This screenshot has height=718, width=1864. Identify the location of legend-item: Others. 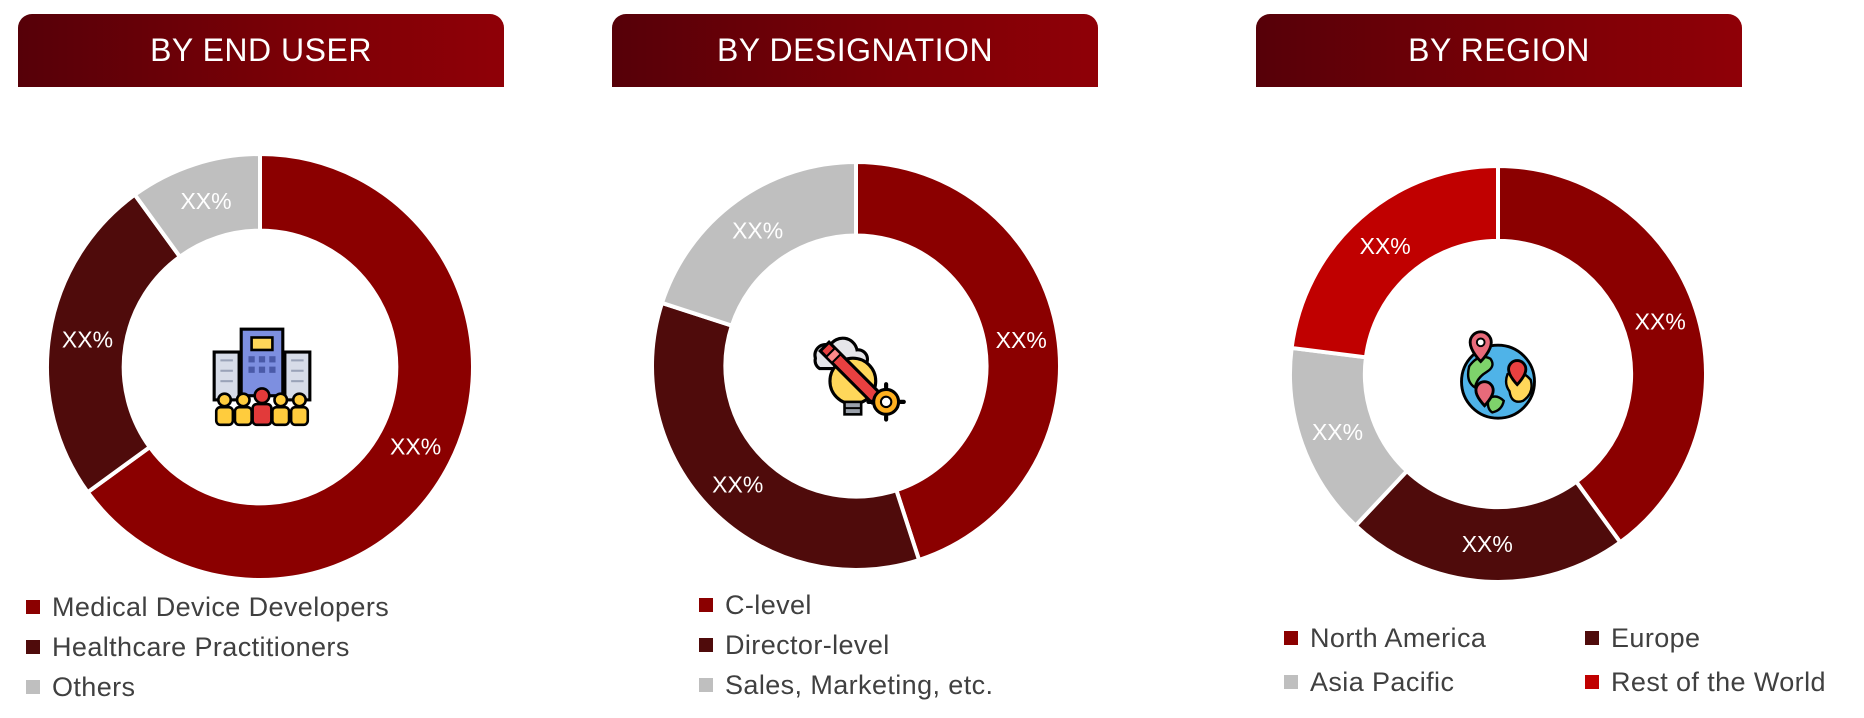
(80, 687).